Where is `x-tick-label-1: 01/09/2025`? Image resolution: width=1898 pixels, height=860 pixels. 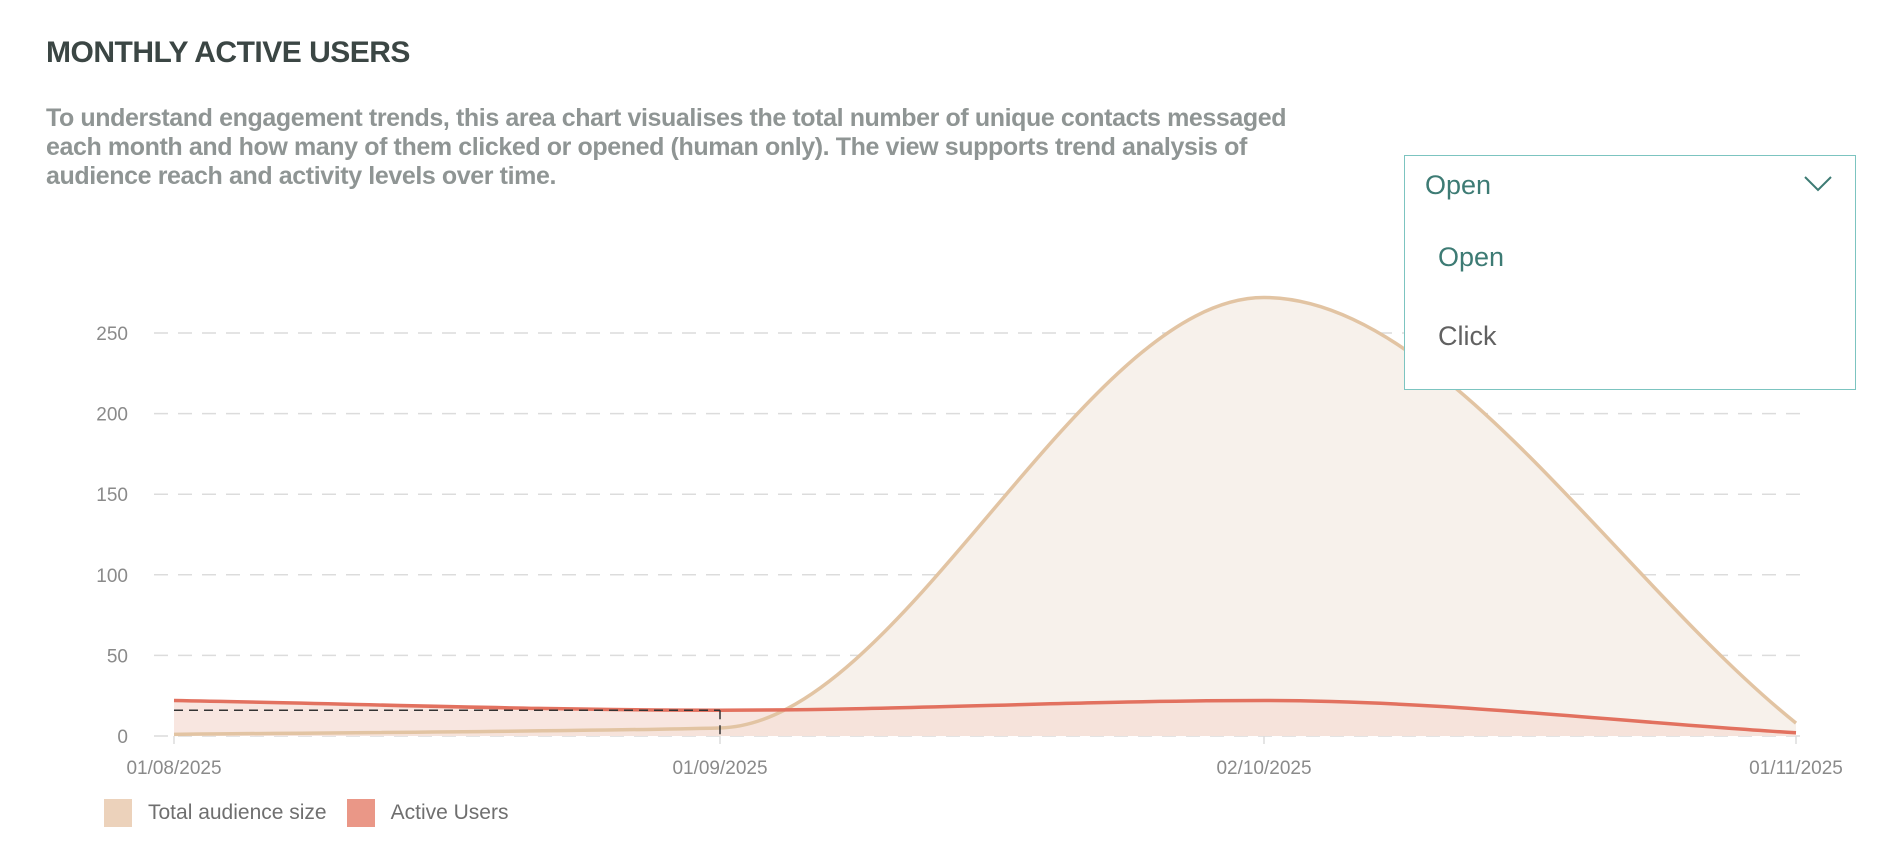 x-tick-label-1: 01/09/2025 is located at coordinates (719, 768).